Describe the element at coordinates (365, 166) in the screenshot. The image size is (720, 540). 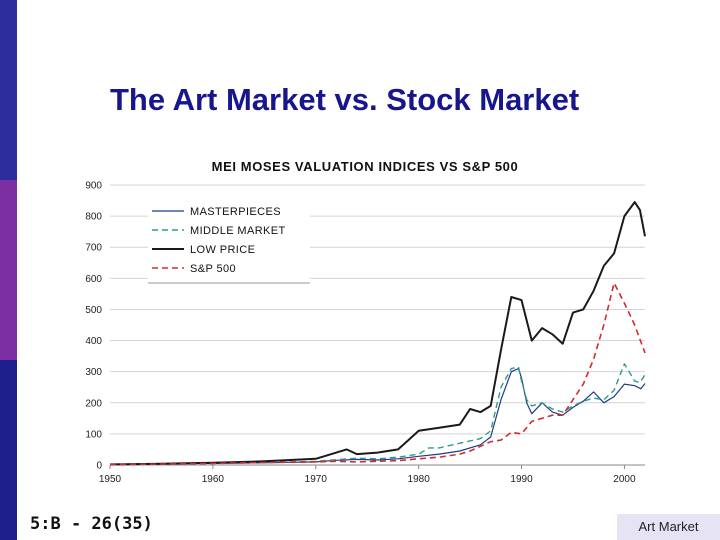
I see `chart-title: MEI MOSES VALUATION INDICES VS S&P 500` at that location.